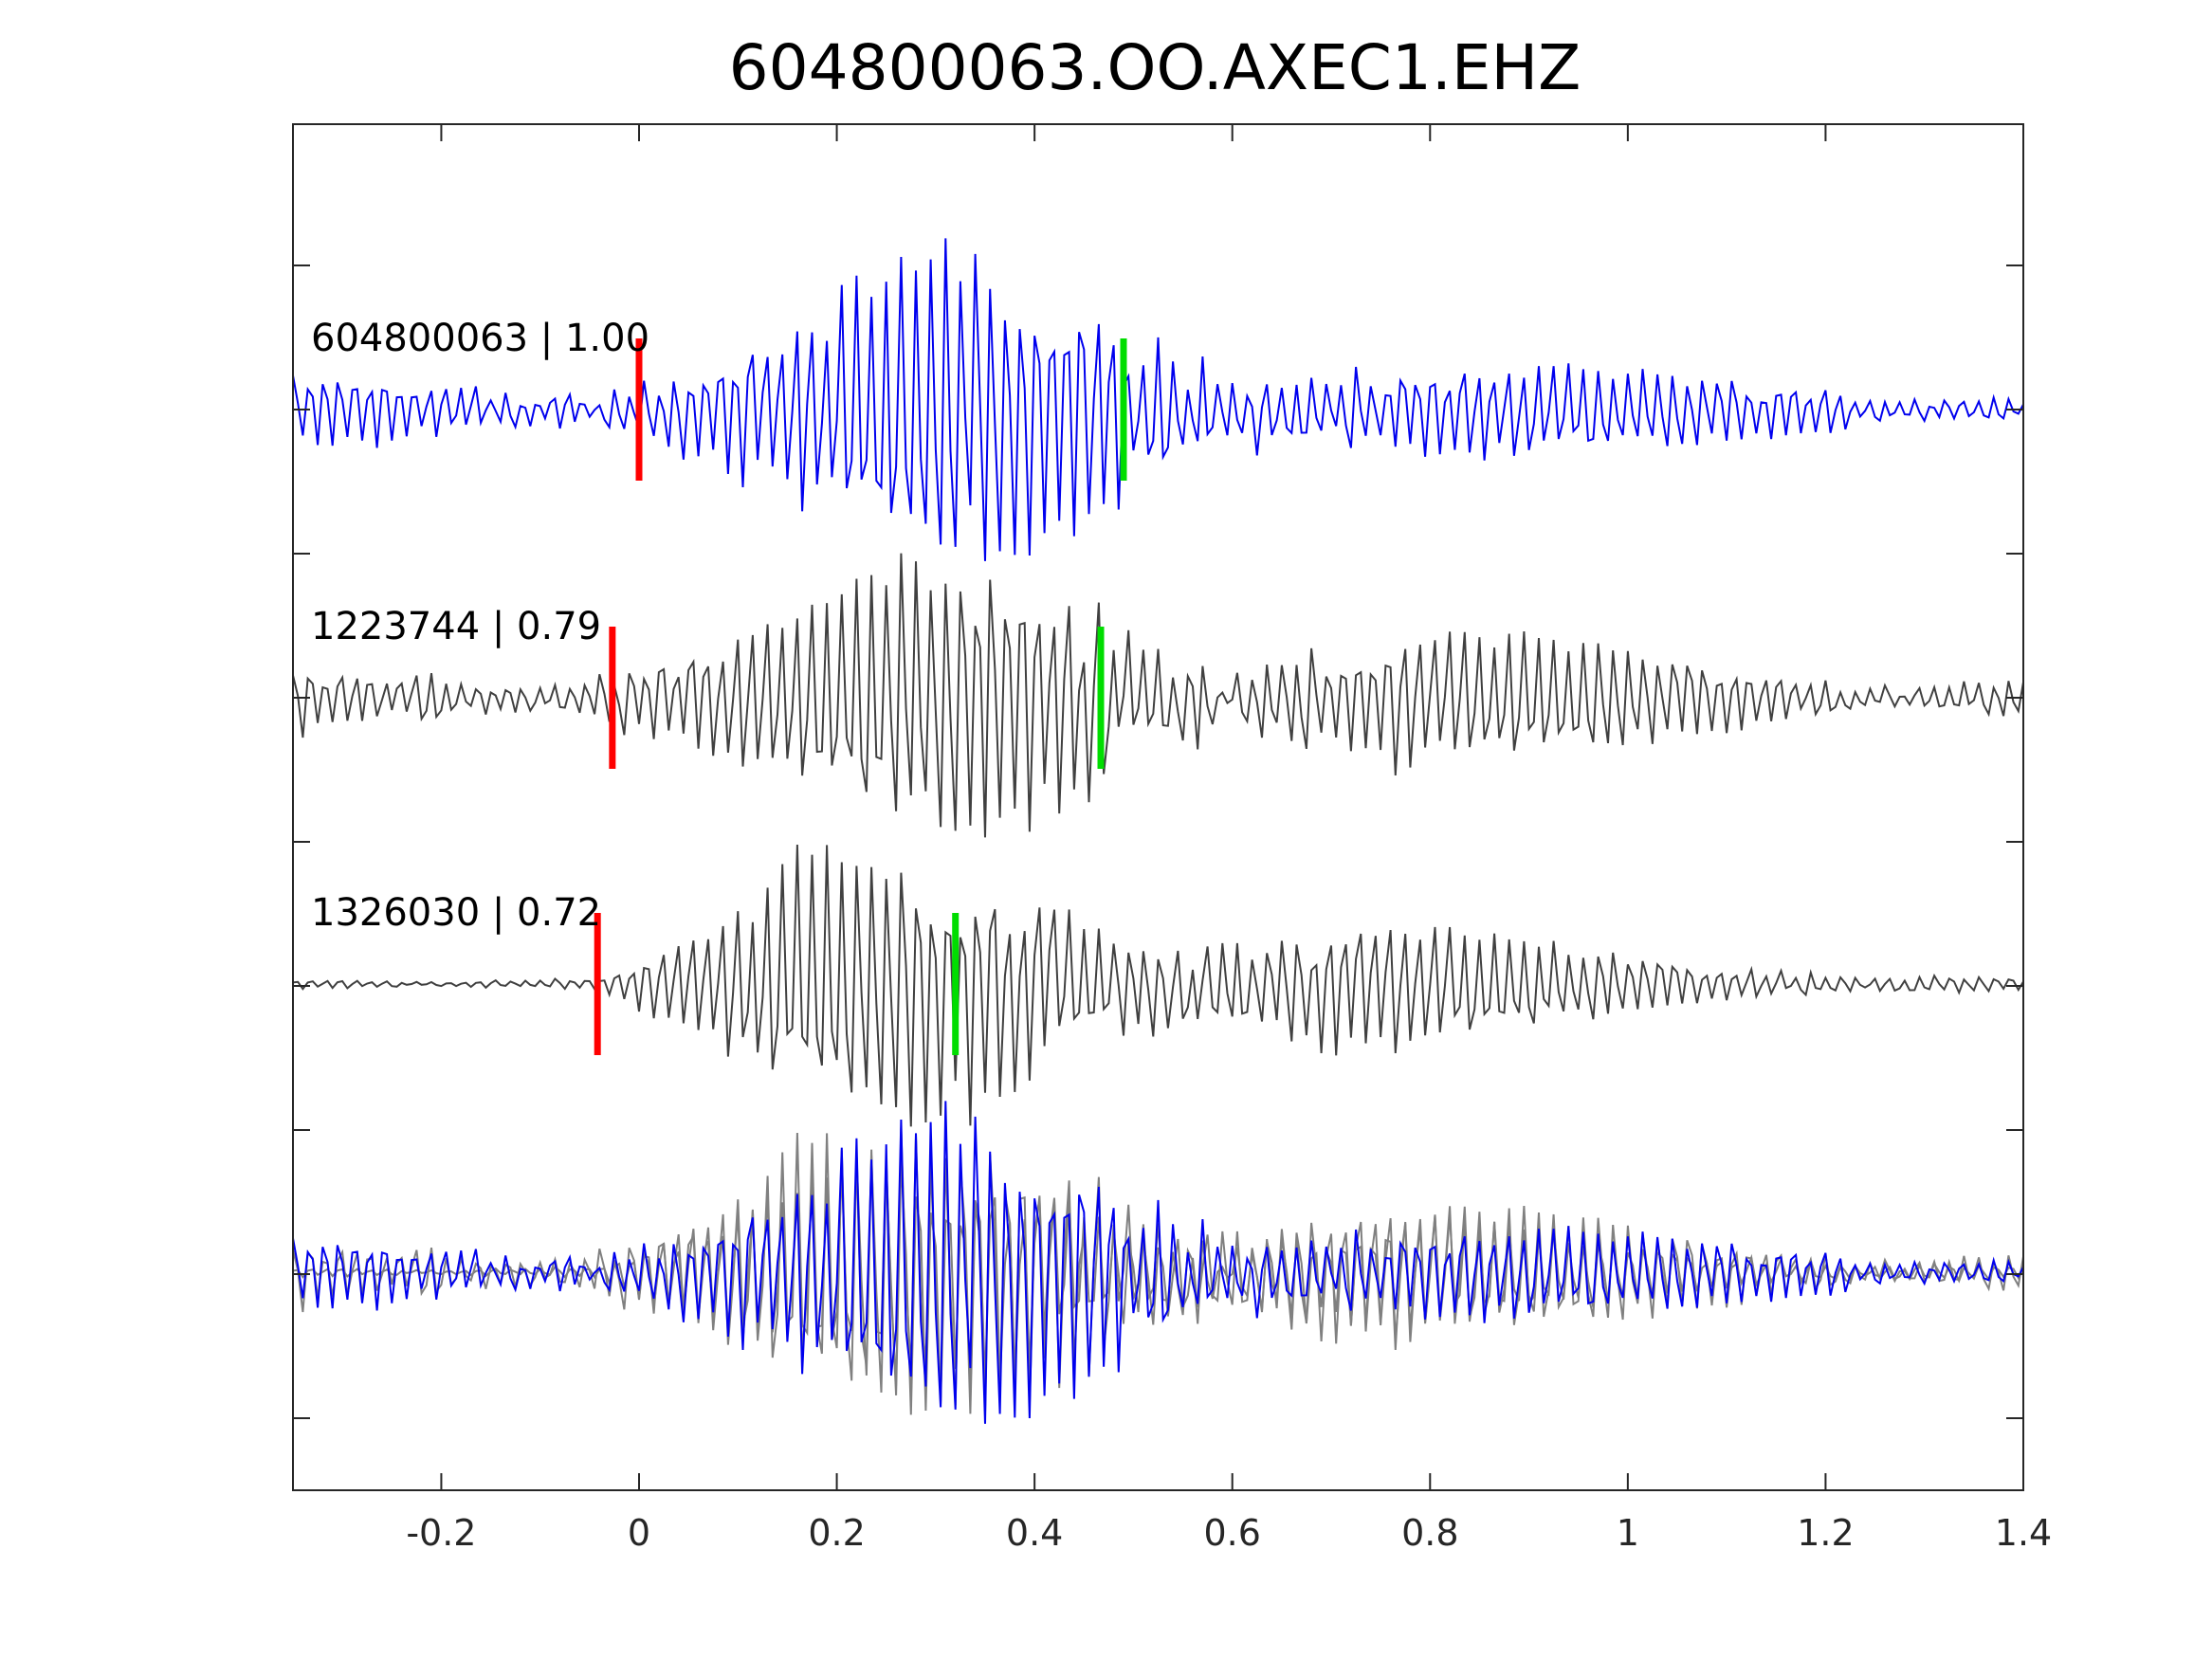  What do you see at coordinates (1155, 67) in the screenshot?
I see `chart-title: 604800063.OO.AXEC1.EHZ` at bounding box center [1155, 67].